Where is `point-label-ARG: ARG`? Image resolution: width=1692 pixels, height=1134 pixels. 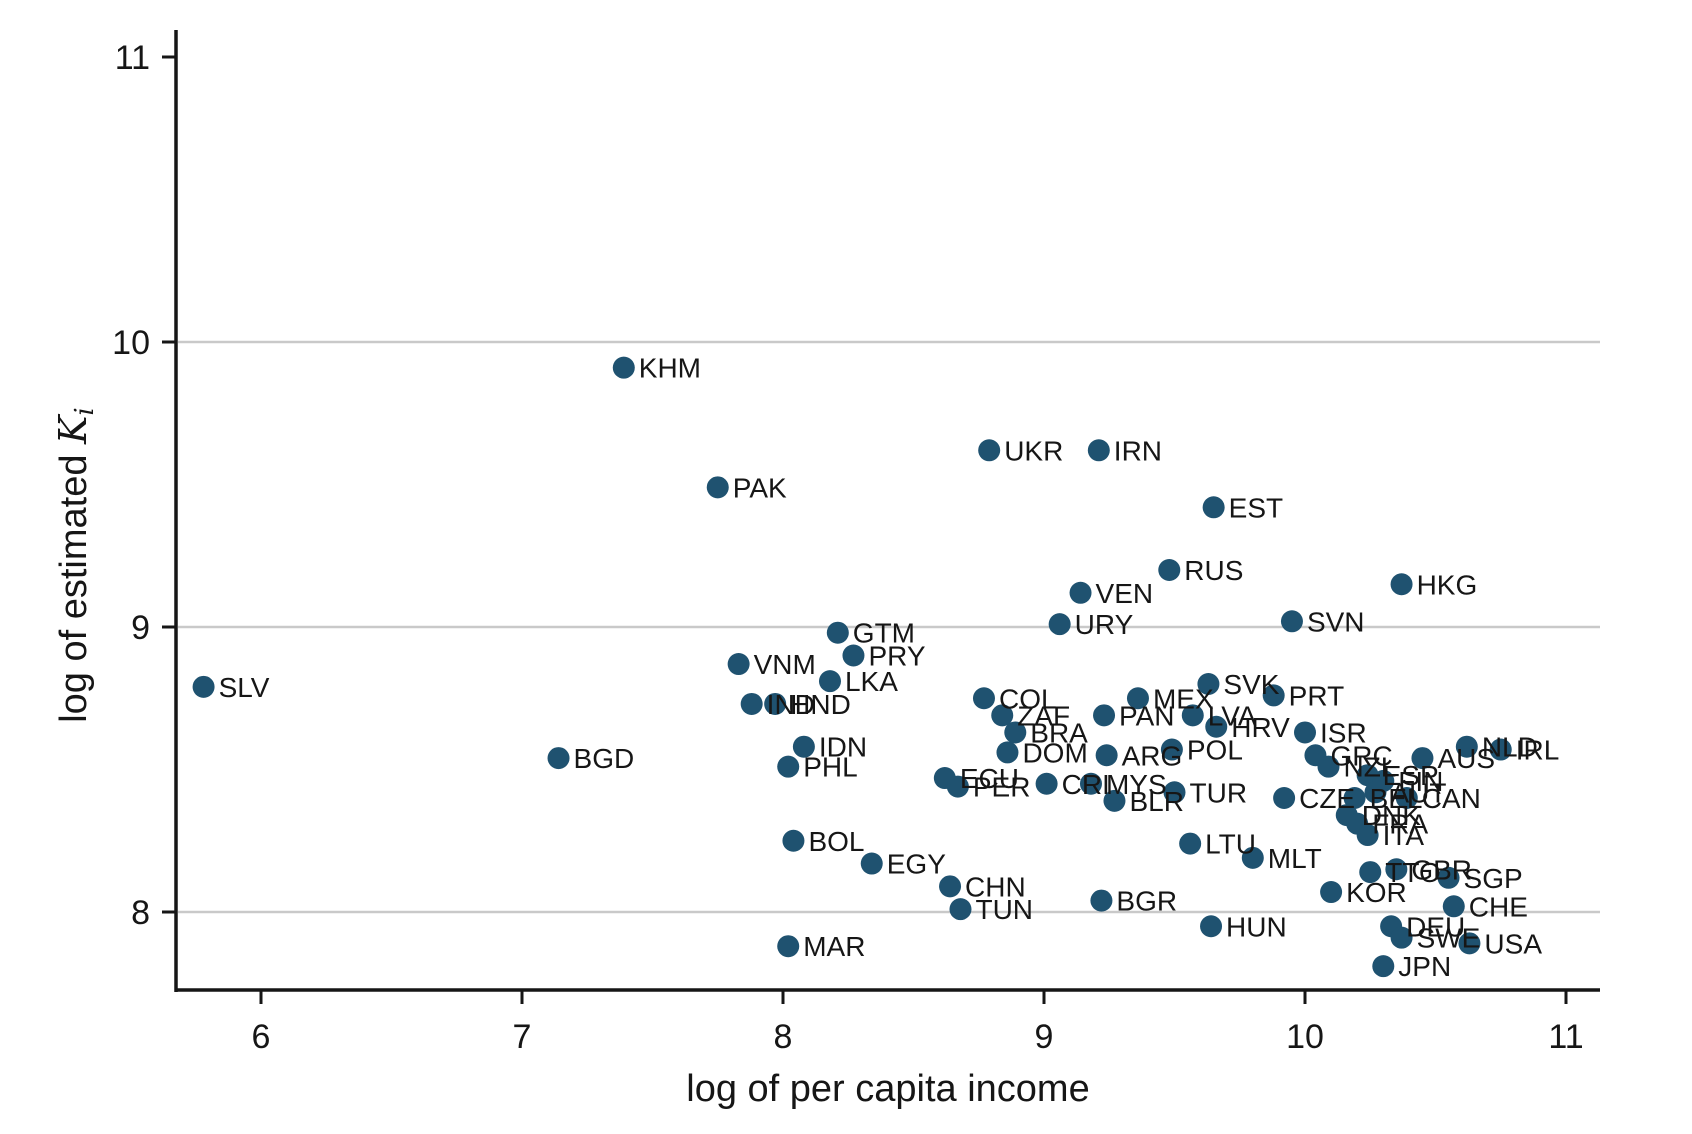
point-label-ARG: ARG is located at coordinates (1152, 755).